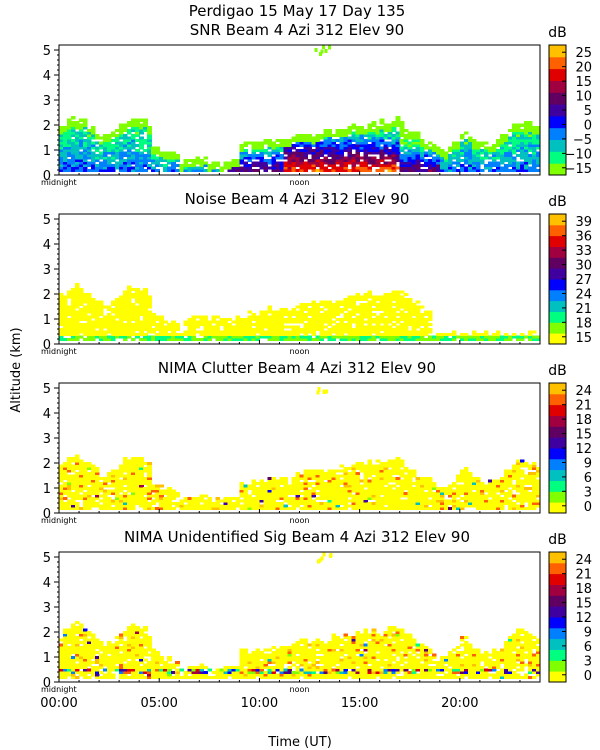 Image resolution: width=600 pixels, height=750 pixels. What do you see at coordinates (557, 220) in the screenshot?
I see `colorbar-swatch` at bounding box center [557, 220].